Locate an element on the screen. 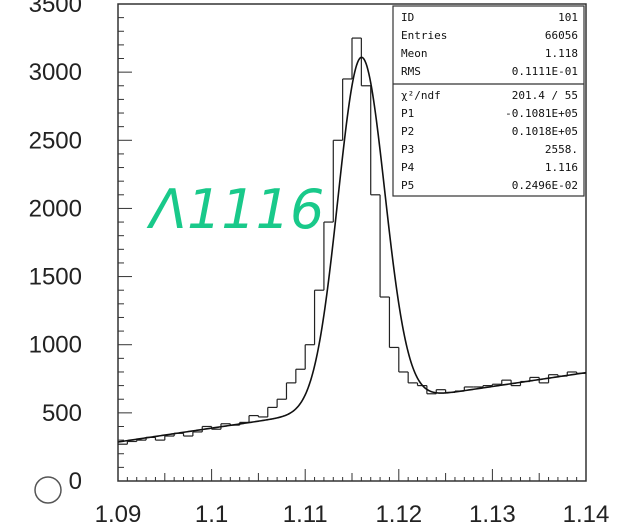 This screenshot has height=531, width=621. x-tick-label: 1.1 is located at coordinates (211, 514).